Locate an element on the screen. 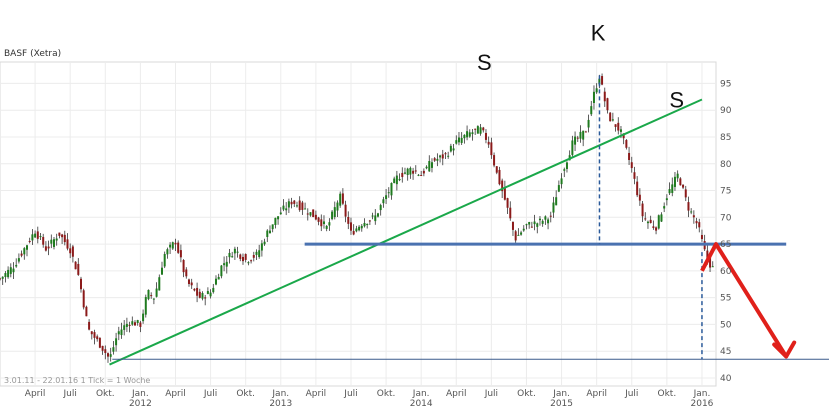 The height and width of the screenshot is (419, 829). y-tick-label: 70 is located at coordinates (726, 218).